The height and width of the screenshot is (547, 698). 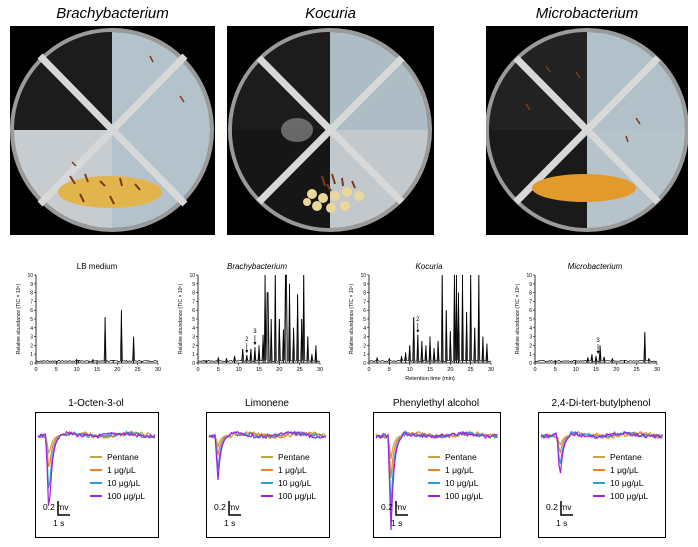 What do you see at coordinates (601, 403) in the screenshot?
I see `eag-title-di-tert-butylphenol: 2,4-Di-tert-butylphenol` at bounding box center [601, 403].